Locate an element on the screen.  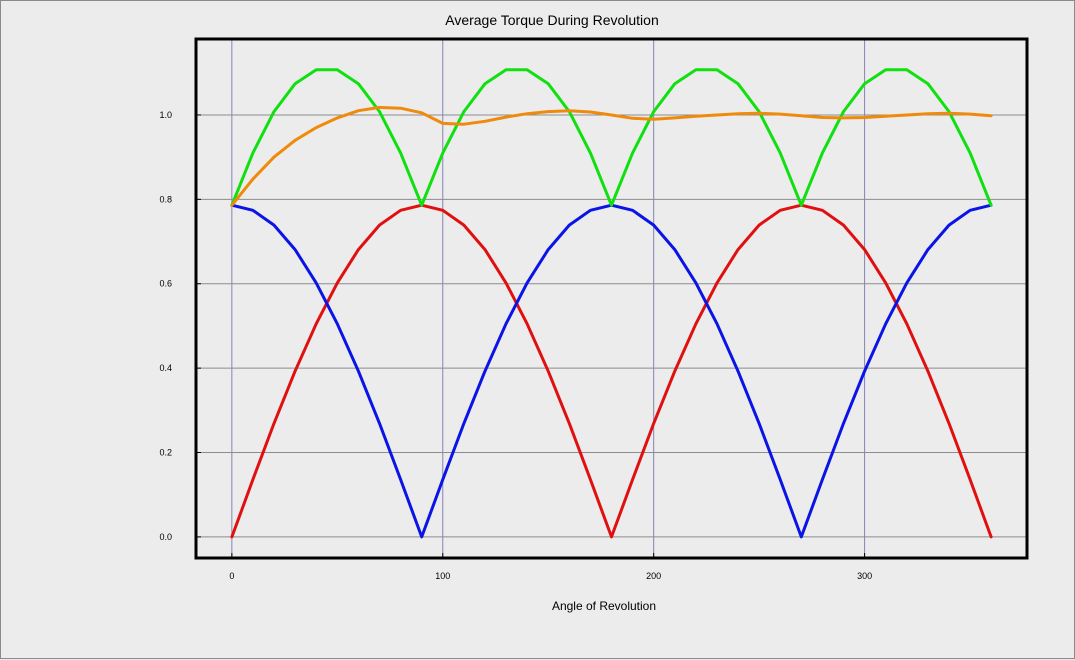
chart-title: Average Torque During Revolution is located at coordinates (552, 20).